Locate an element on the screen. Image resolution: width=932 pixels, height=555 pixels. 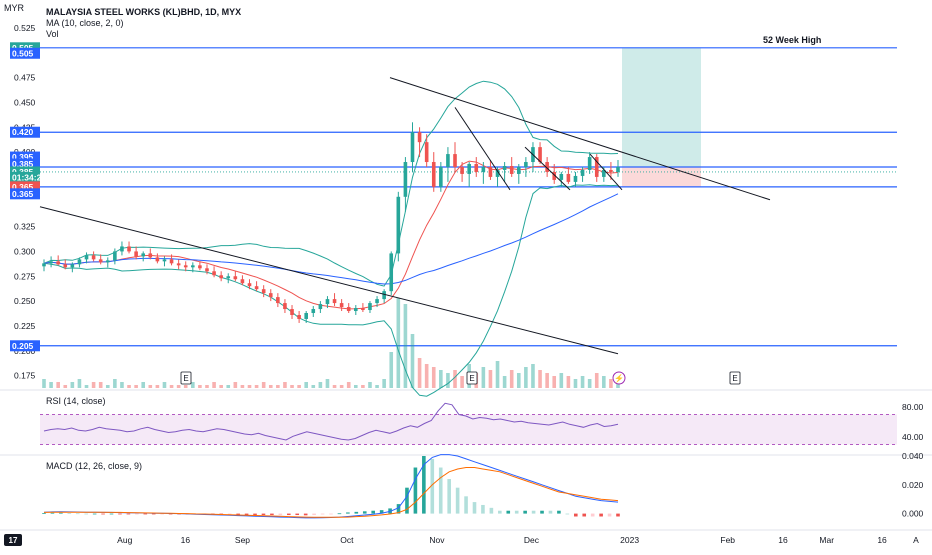
dividend-marker: ⚡ is located at coordinates (619, 378).